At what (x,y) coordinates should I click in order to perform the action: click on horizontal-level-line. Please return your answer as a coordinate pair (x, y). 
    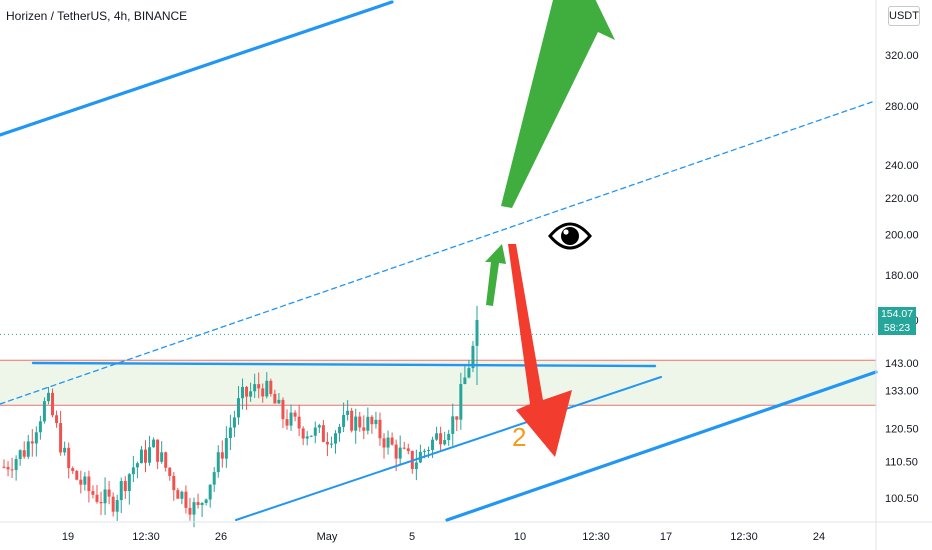
    Looking at the image, I should click on (344, 364).